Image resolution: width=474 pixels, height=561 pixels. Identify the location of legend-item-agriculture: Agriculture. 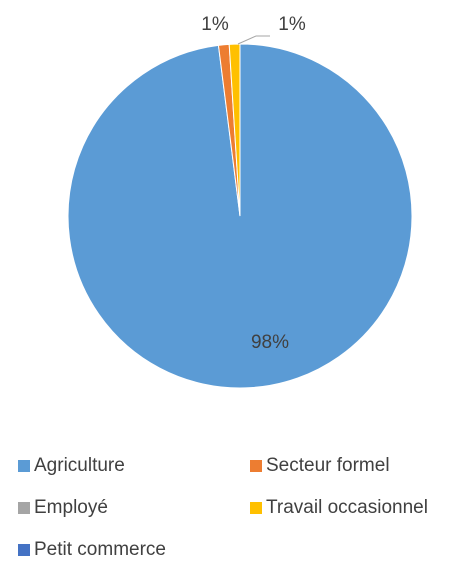
(71, 466).